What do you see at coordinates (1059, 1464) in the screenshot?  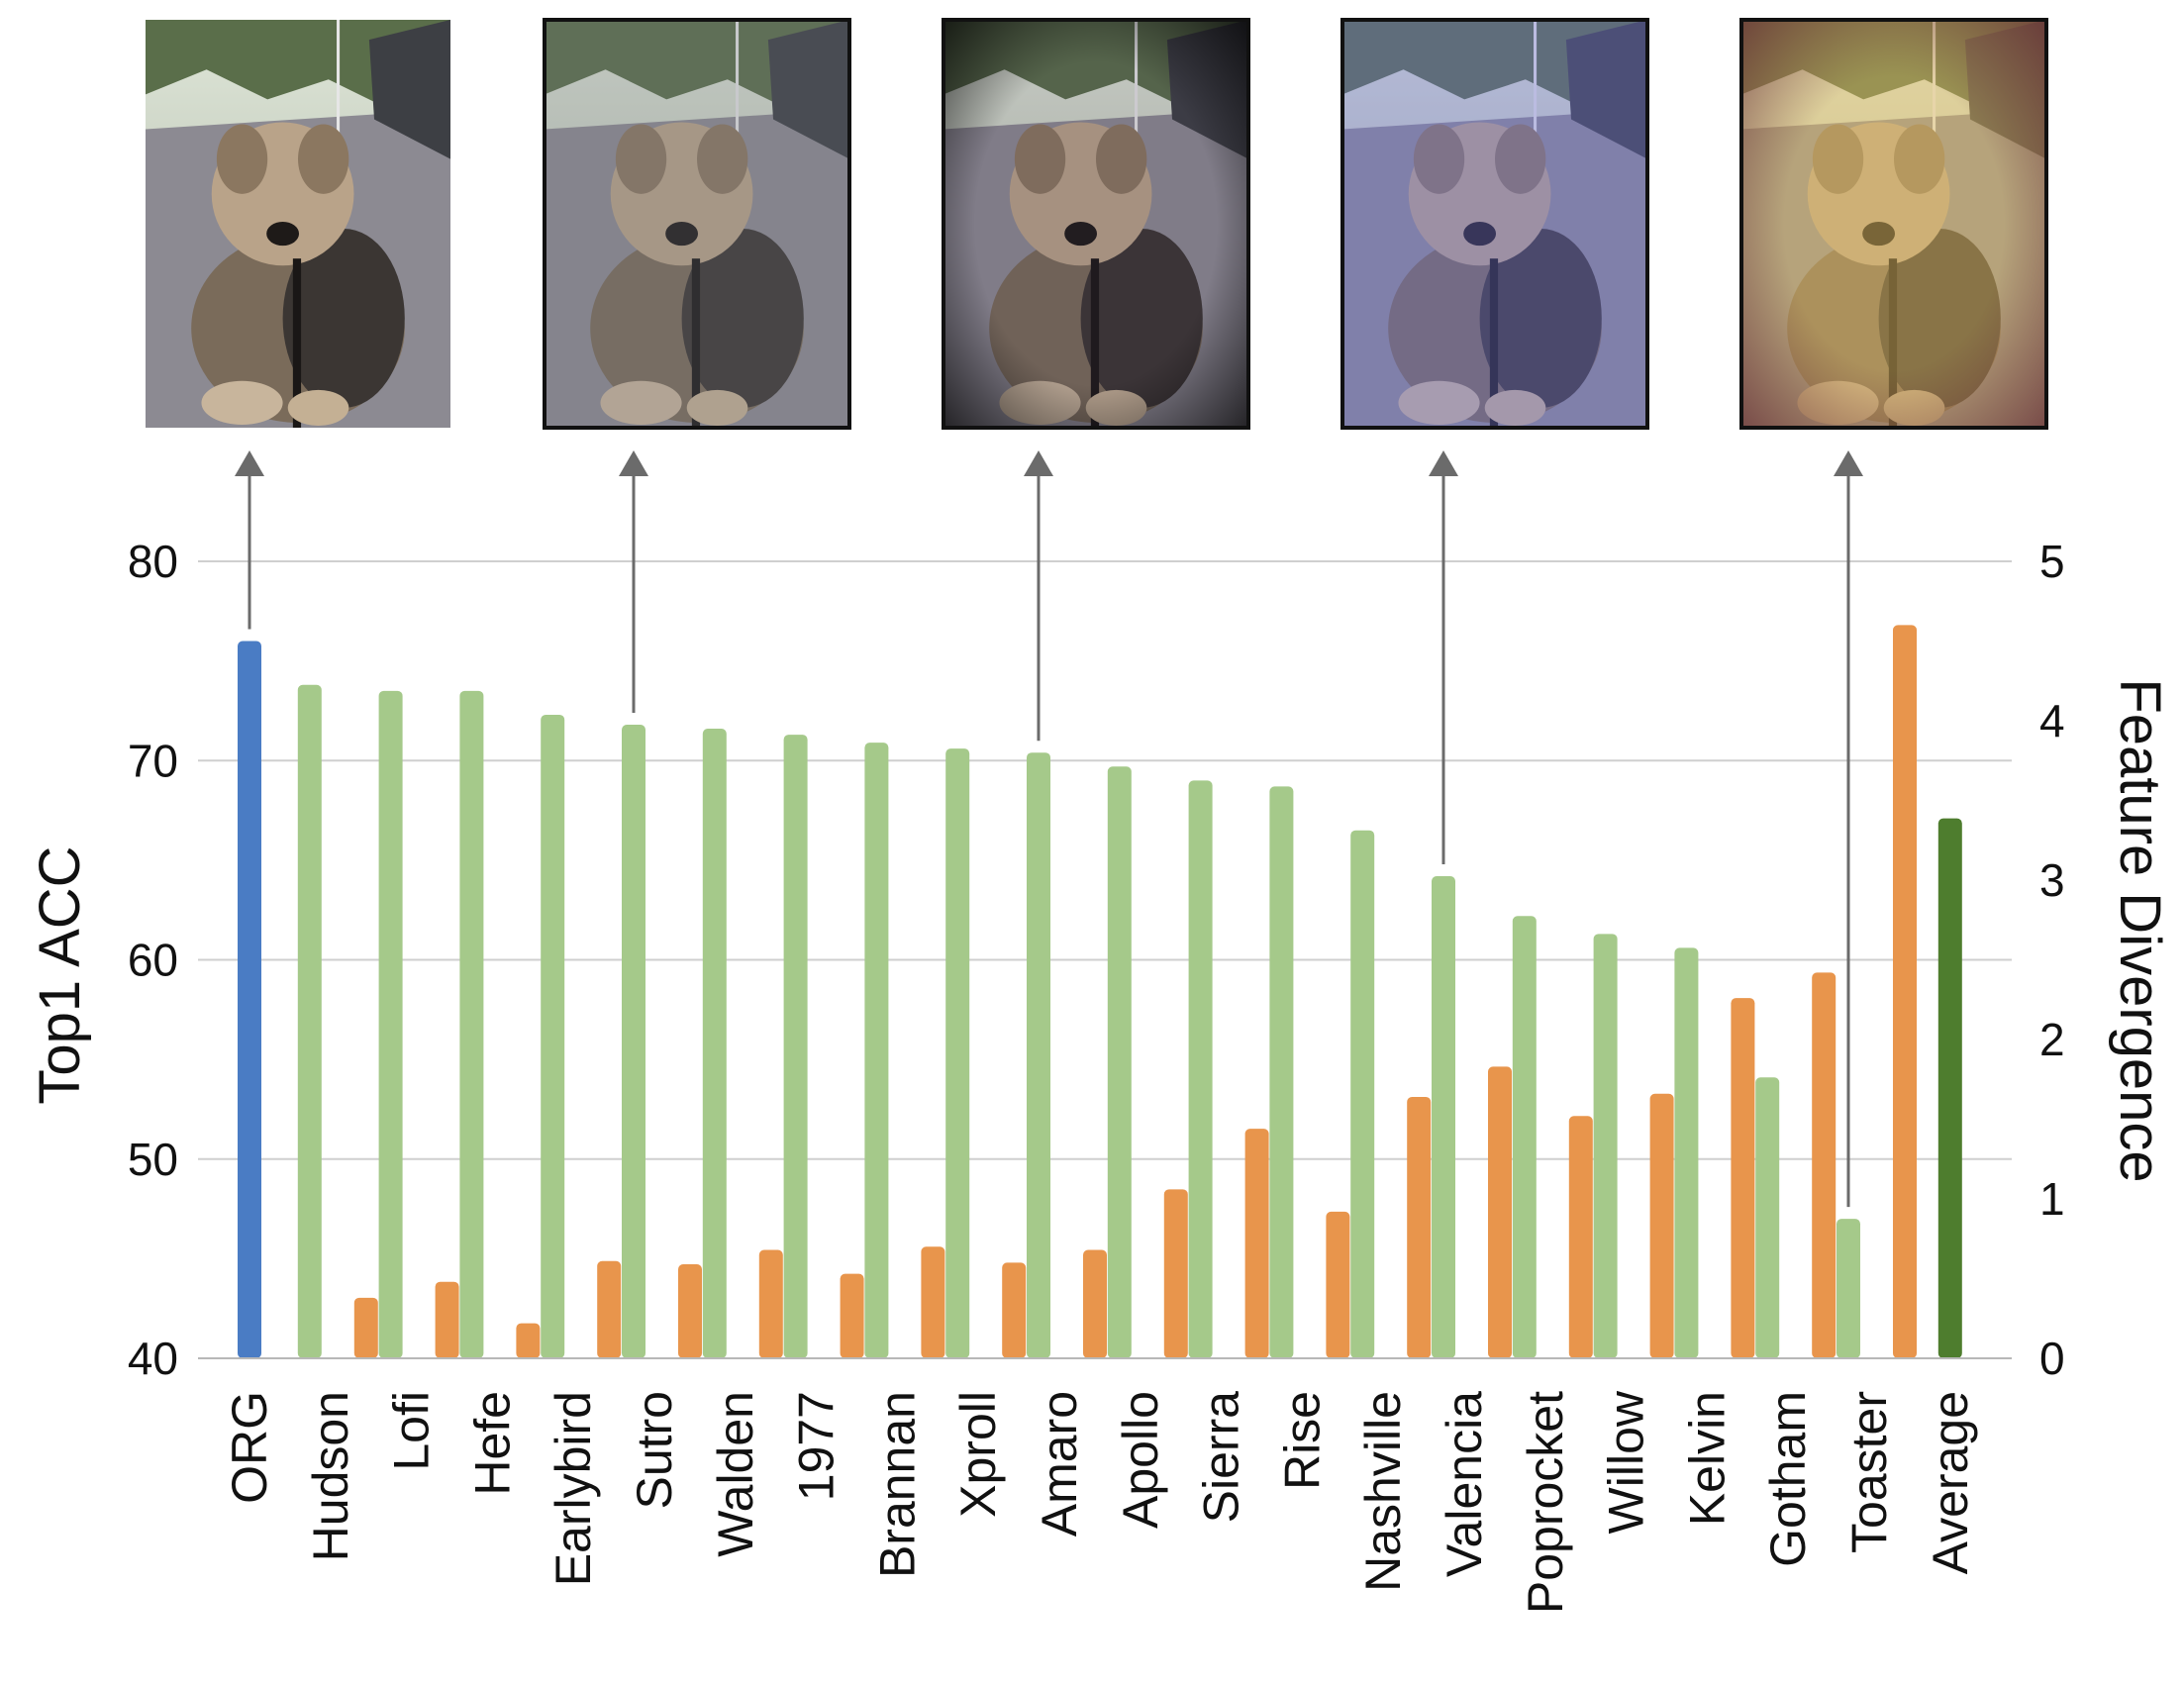 I see `category-label: Amaro` at bounding box center [1059, 1464].